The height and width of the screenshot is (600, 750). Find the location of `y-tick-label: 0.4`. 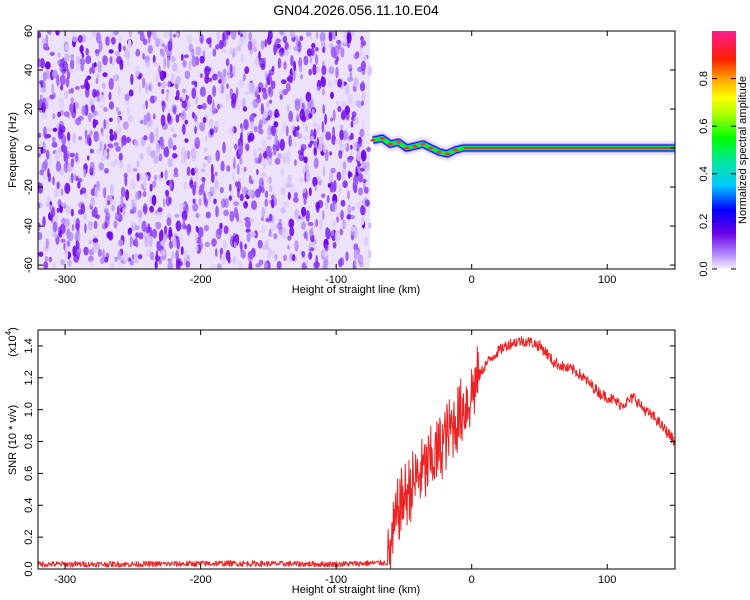

y-tick-label: 0.4 is located at coordinates (29, 505).